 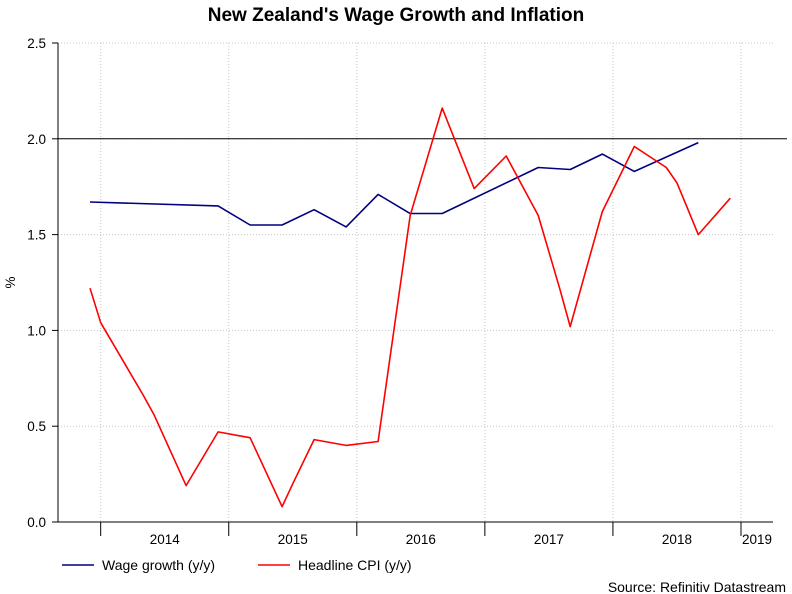 What do you see at coordinates (36, 139) in the screenshot?
I see `y-tick-label: 2.0` at bounding box center [36, 139].